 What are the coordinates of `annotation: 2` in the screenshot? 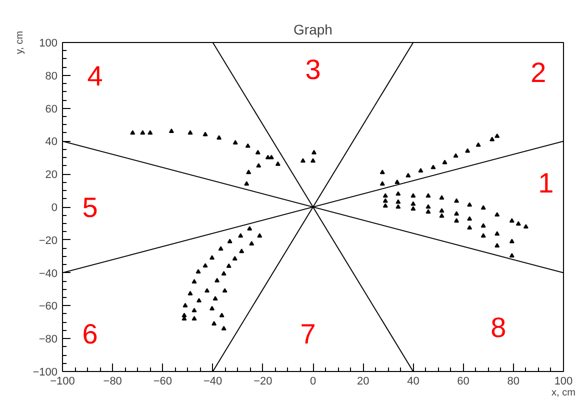 It's located at (538, 72).